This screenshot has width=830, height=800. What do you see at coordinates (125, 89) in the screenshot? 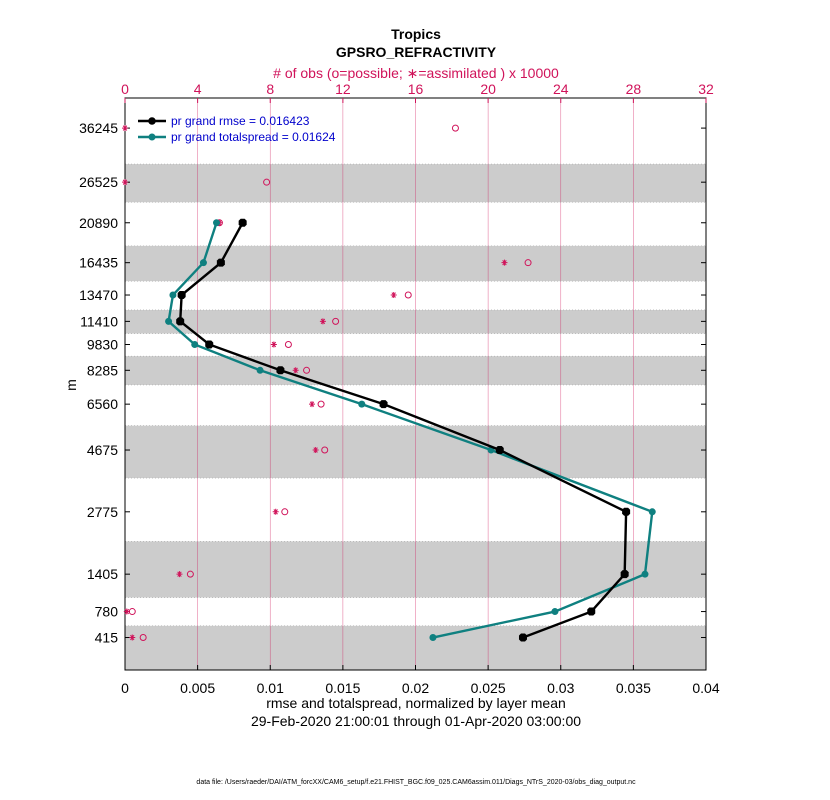
I see `top-tick-label: 0` at bounding box center [125, 89].